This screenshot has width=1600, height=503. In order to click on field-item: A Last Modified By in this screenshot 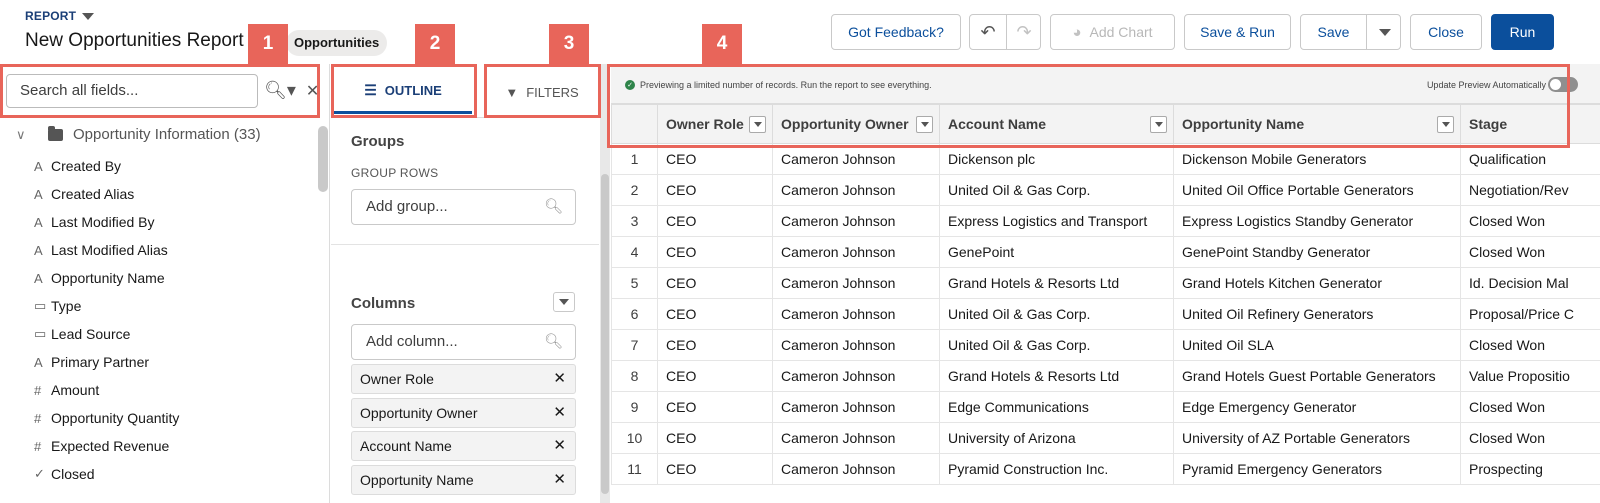, I will do `click(106, 222)`.